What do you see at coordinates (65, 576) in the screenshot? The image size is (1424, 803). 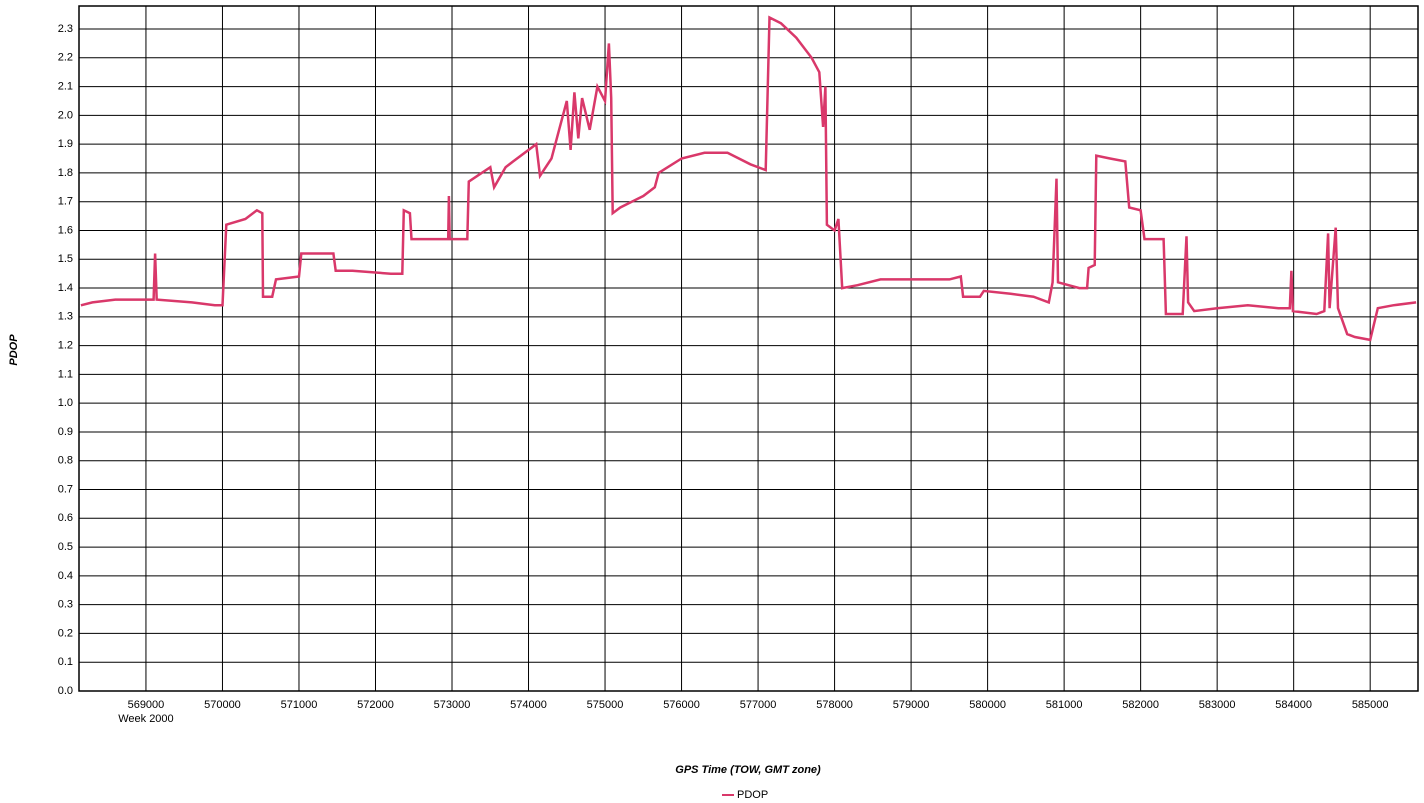 I see `y-tick-label: 0.4` at bounding box center [65, 576].